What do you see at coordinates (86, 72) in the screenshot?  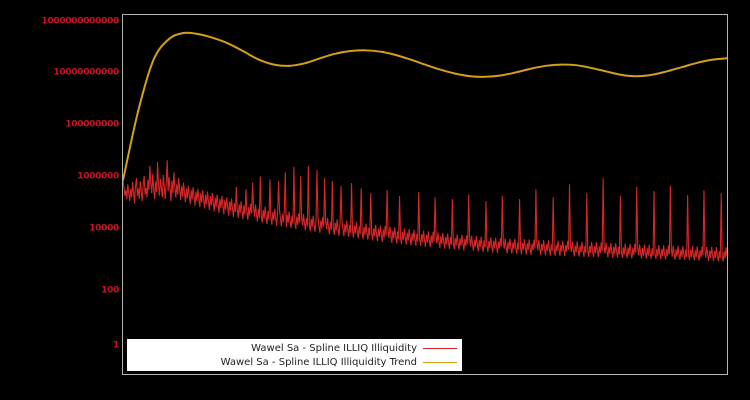 I see `y-tick-label: 10000000000` at bounding box center [86, 72].